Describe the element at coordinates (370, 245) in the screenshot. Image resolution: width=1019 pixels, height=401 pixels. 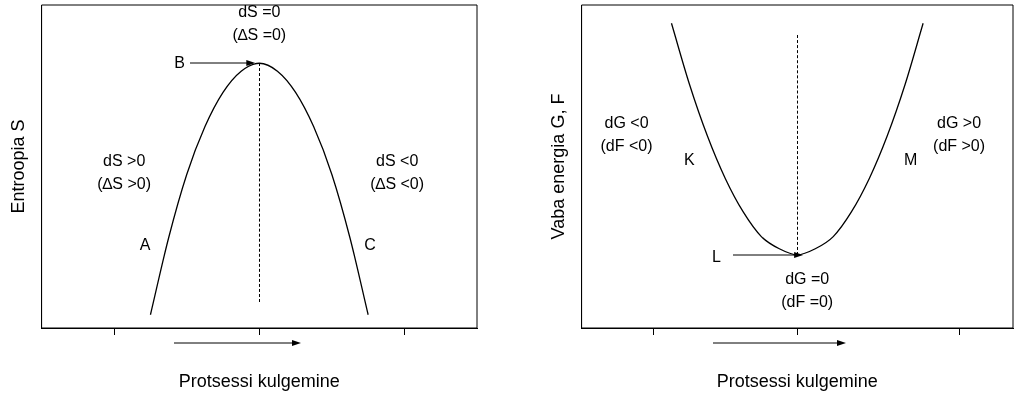
I see `annotation: C` at that location.